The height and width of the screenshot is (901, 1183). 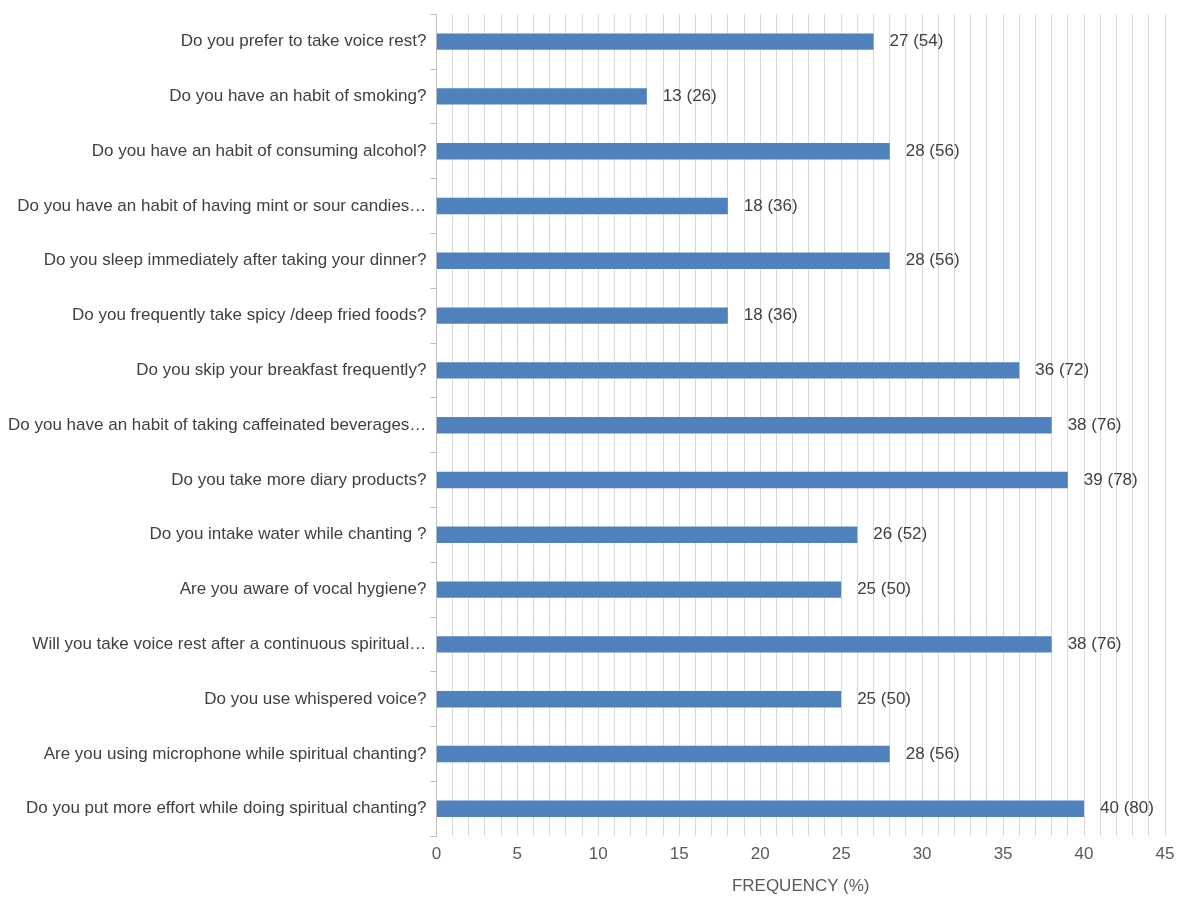 What do you see at coordinates (800, 886) in the screenshot?
I see `x-axis-title: FREQUENCY (%)` at bounding box center [800, 886].